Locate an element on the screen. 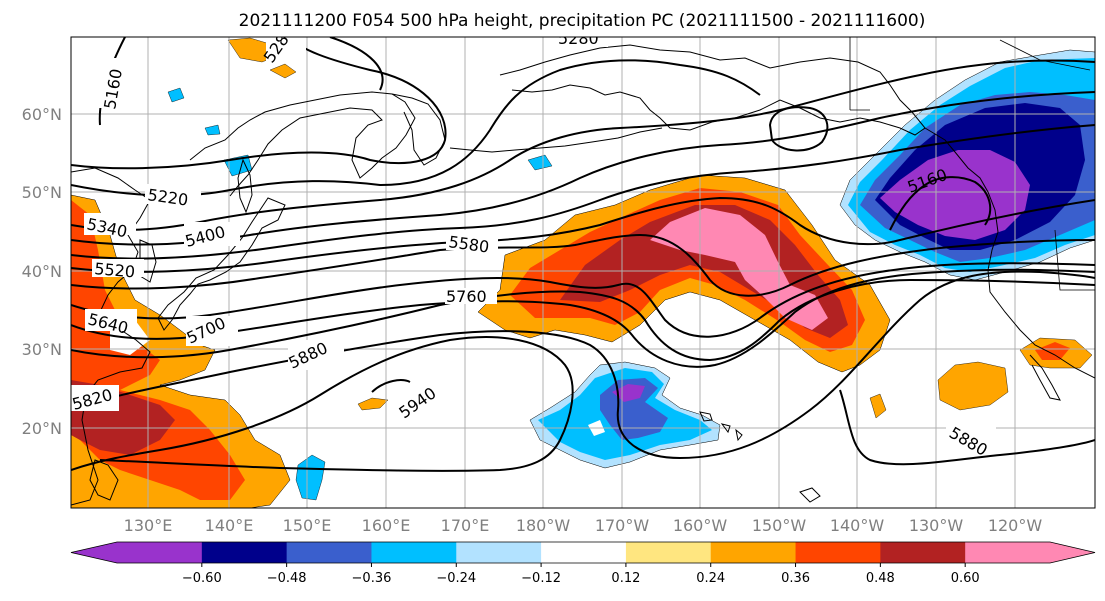 The image size is (1105, 601). lon-label-120w: 120°W is located at coordinates (1015, 525).